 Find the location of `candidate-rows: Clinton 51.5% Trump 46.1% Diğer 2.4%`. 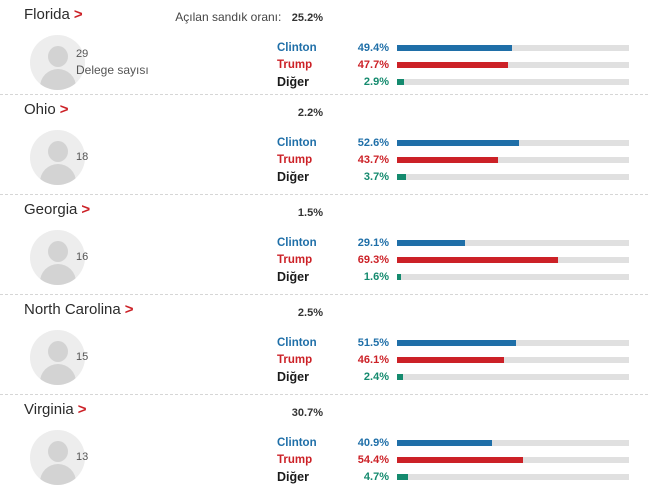

candidate-rows: Clinton 51.5% Trump 46.1% Diğer 2.4% is located at coordinates (453, 359).